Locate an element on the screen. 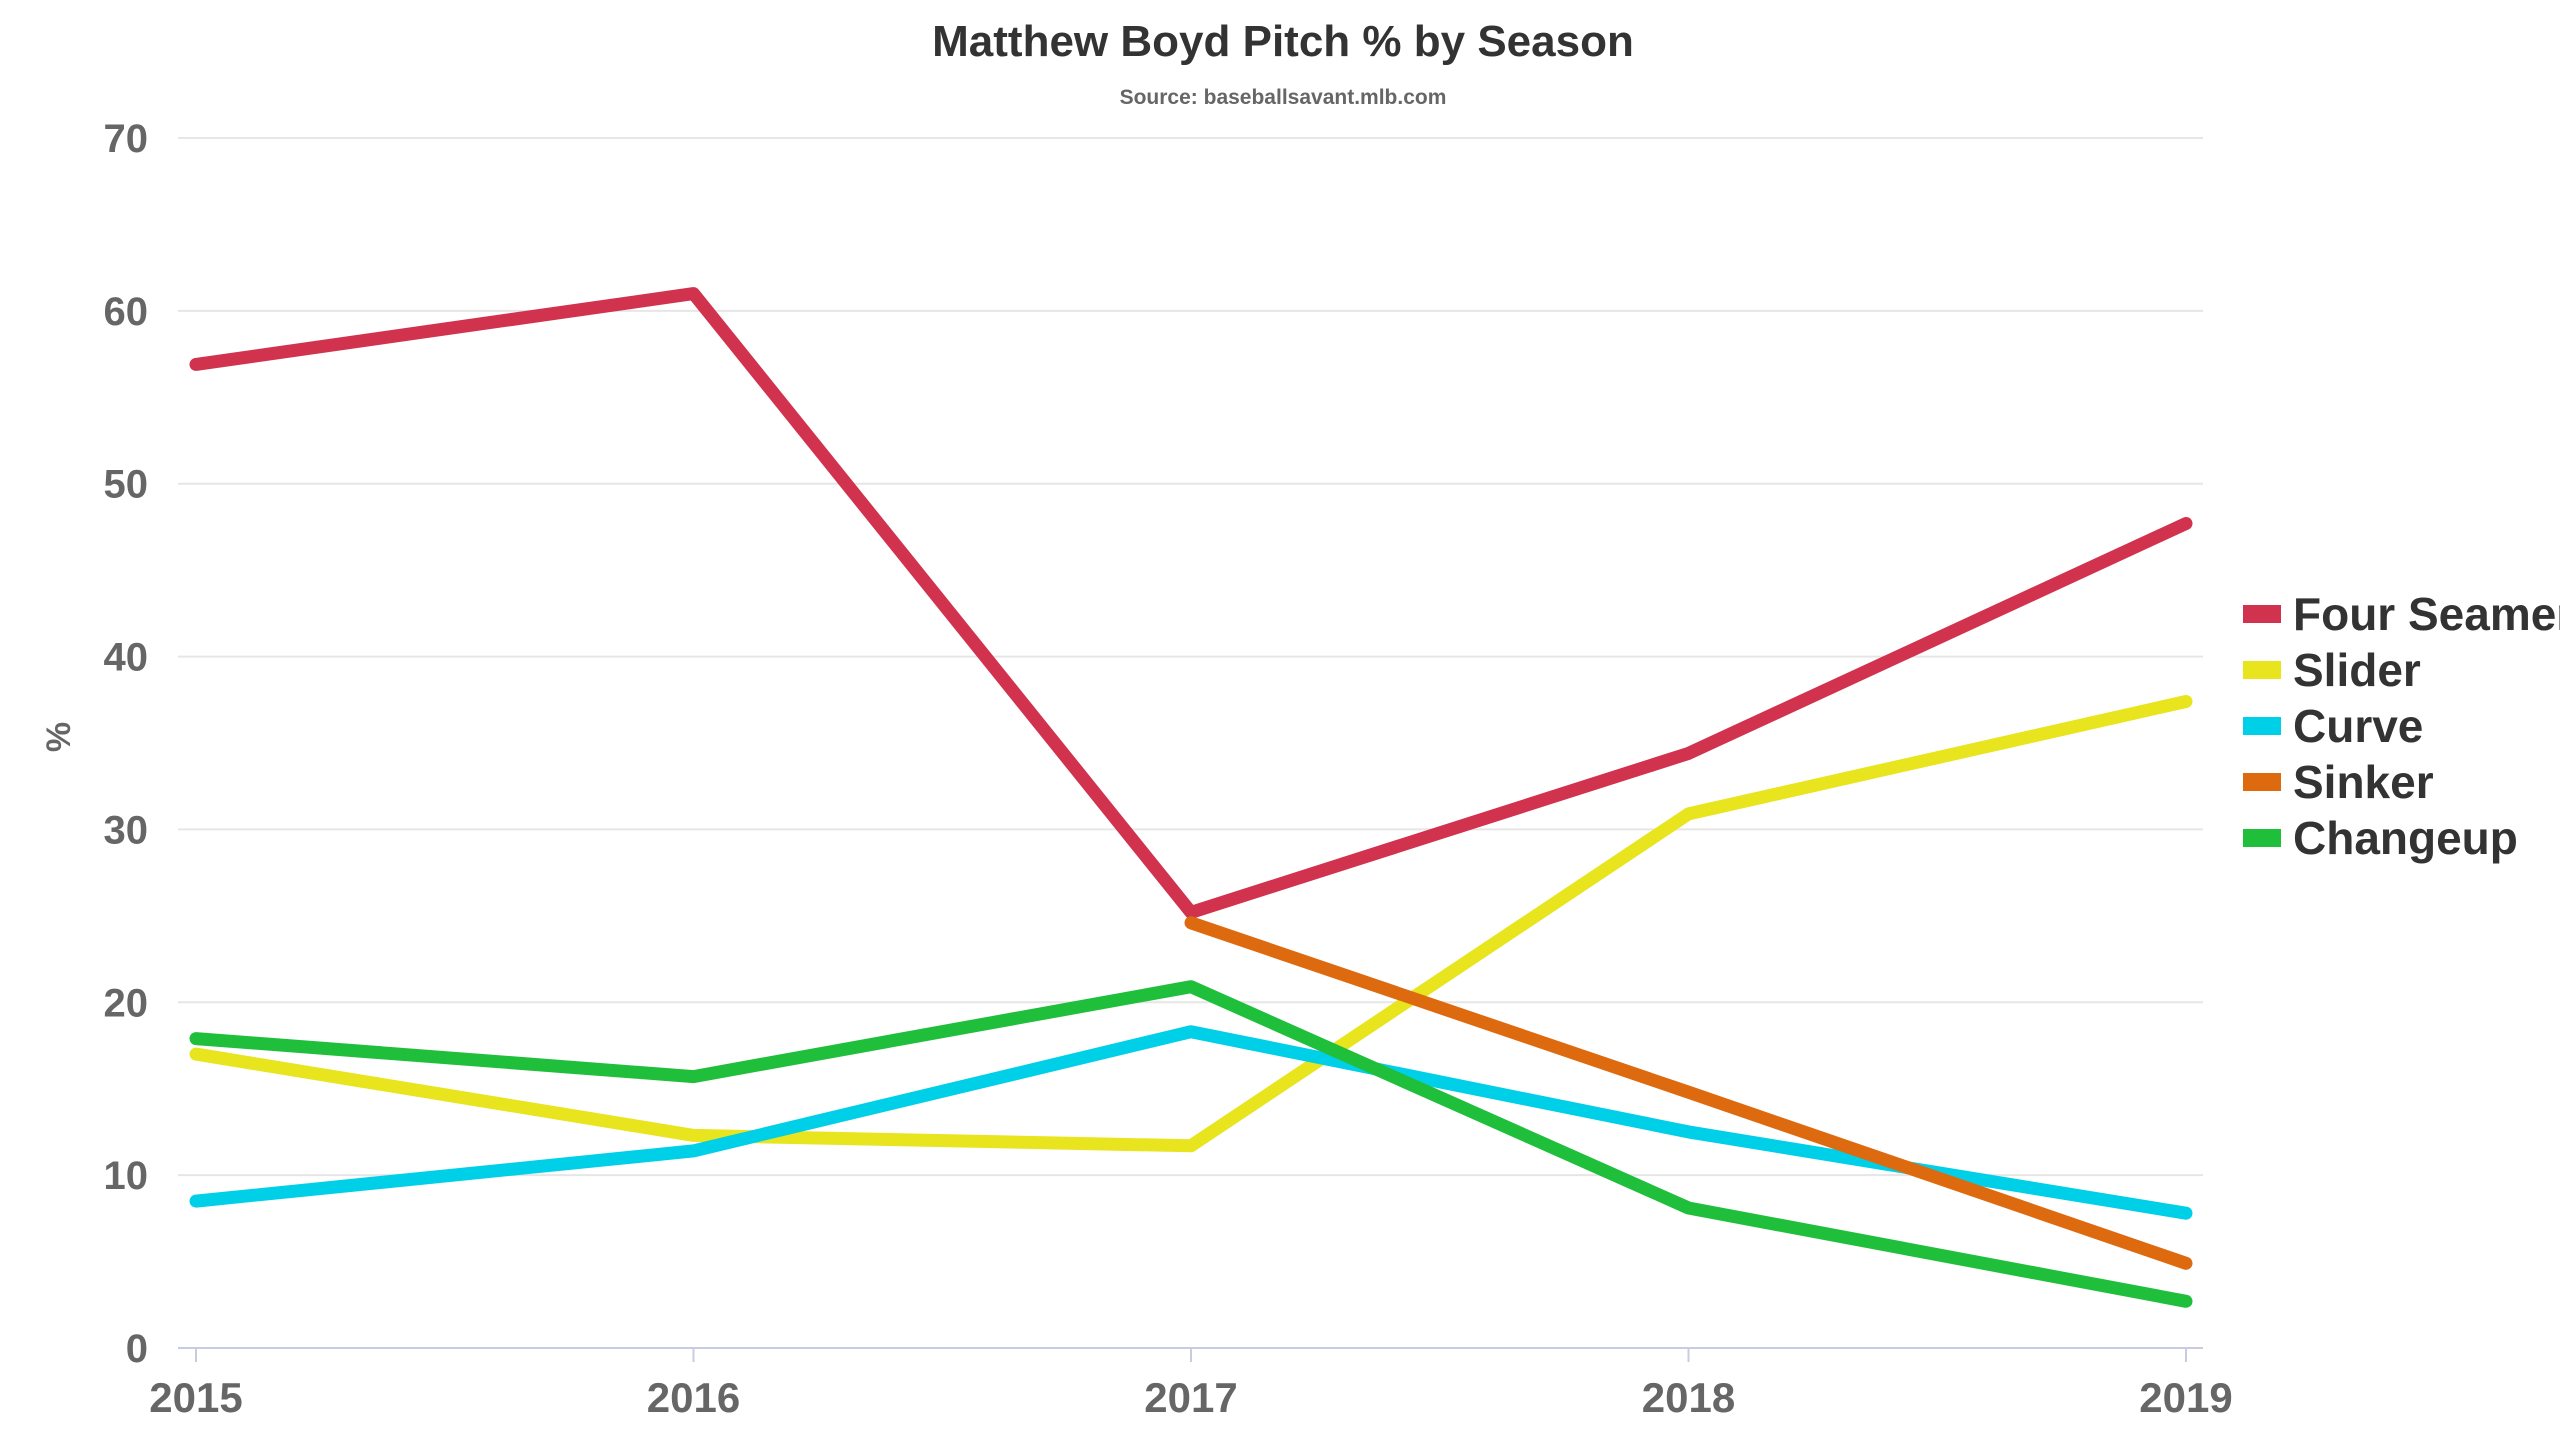 The image size is (2560, 1440). y-tick-label: 40 is located at coordinates (126, 658).